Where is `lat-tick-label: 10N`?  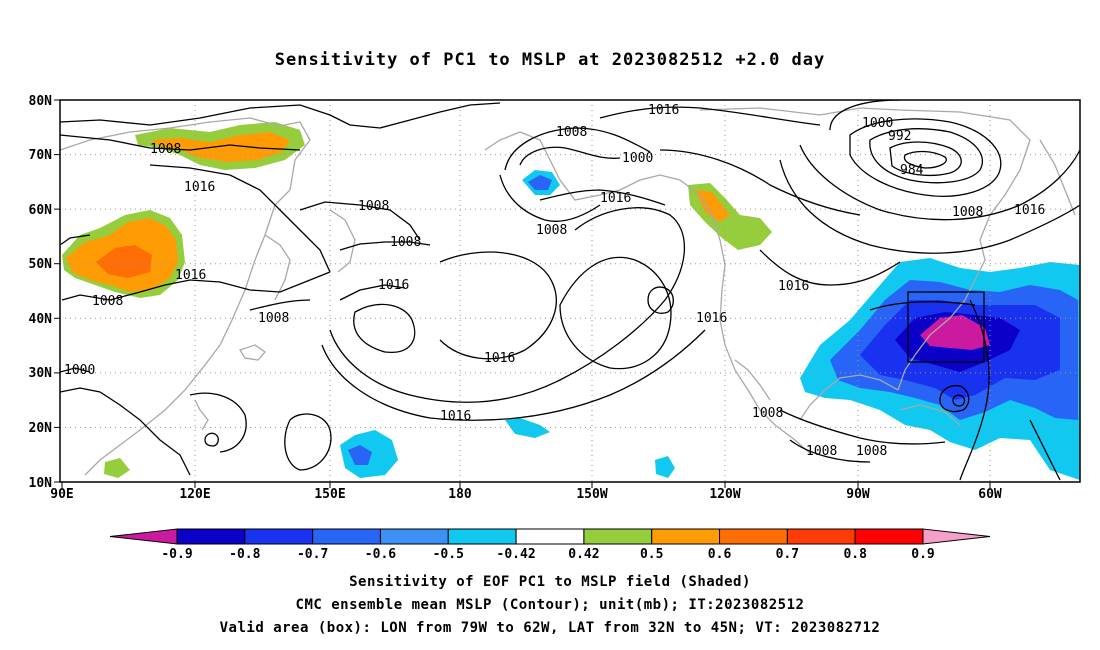 lat-tick-label: 10N is located at coordinates (41, 483).